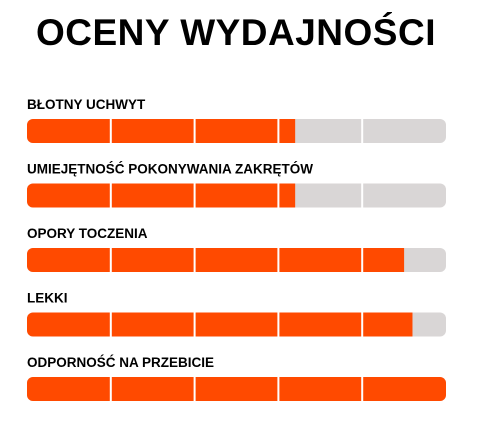 The height and width of the screenshot is (425, 480). I want to click on rating-label: UMIEJĘTNOŚĆ POKONYWANIA ZAKRĘTÓW, so click(170, 169).